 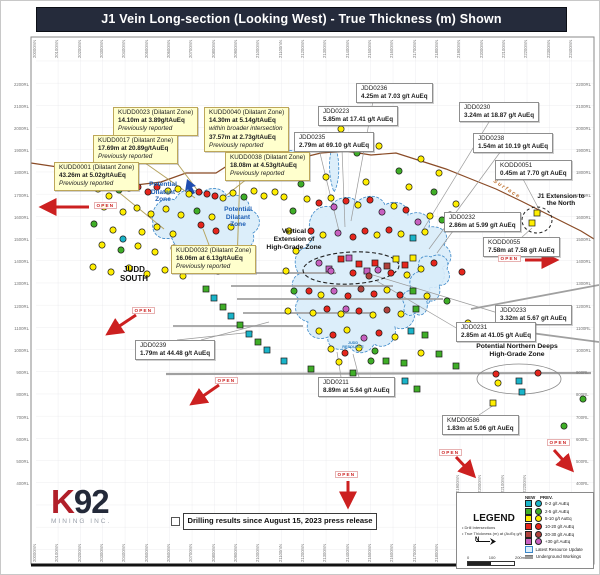 I want to click on axis-label-rl-left: 1400RL, so click(x=21, y=262).